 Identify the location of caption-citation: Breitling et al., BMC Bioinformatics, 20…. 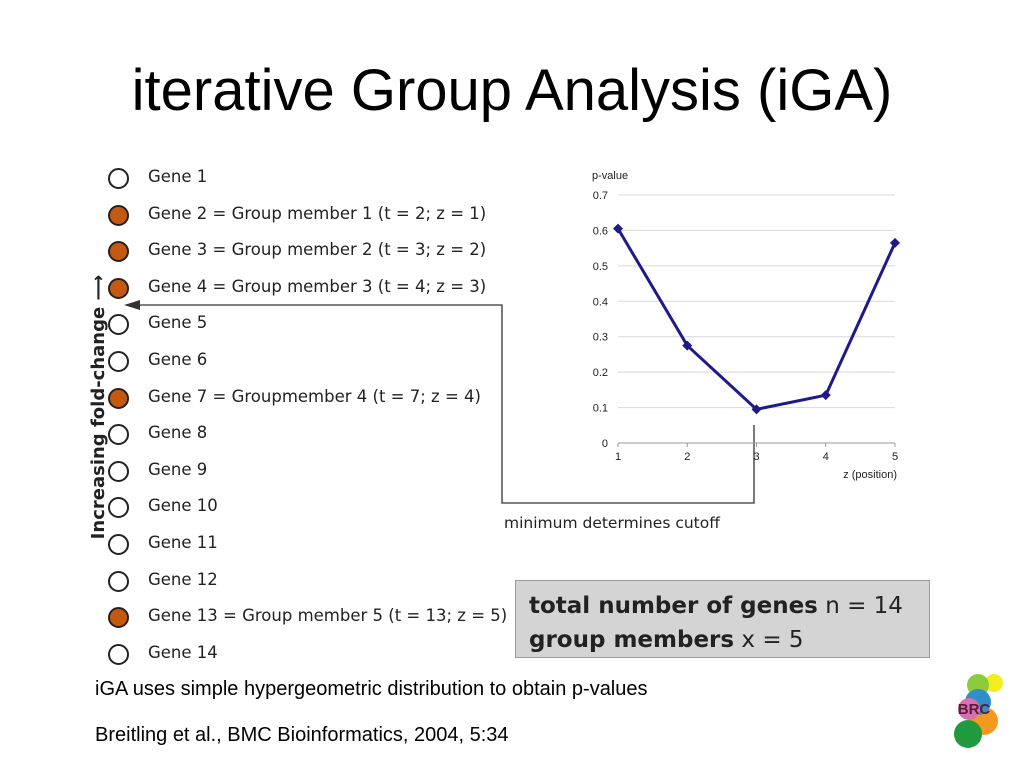
(302, 735).